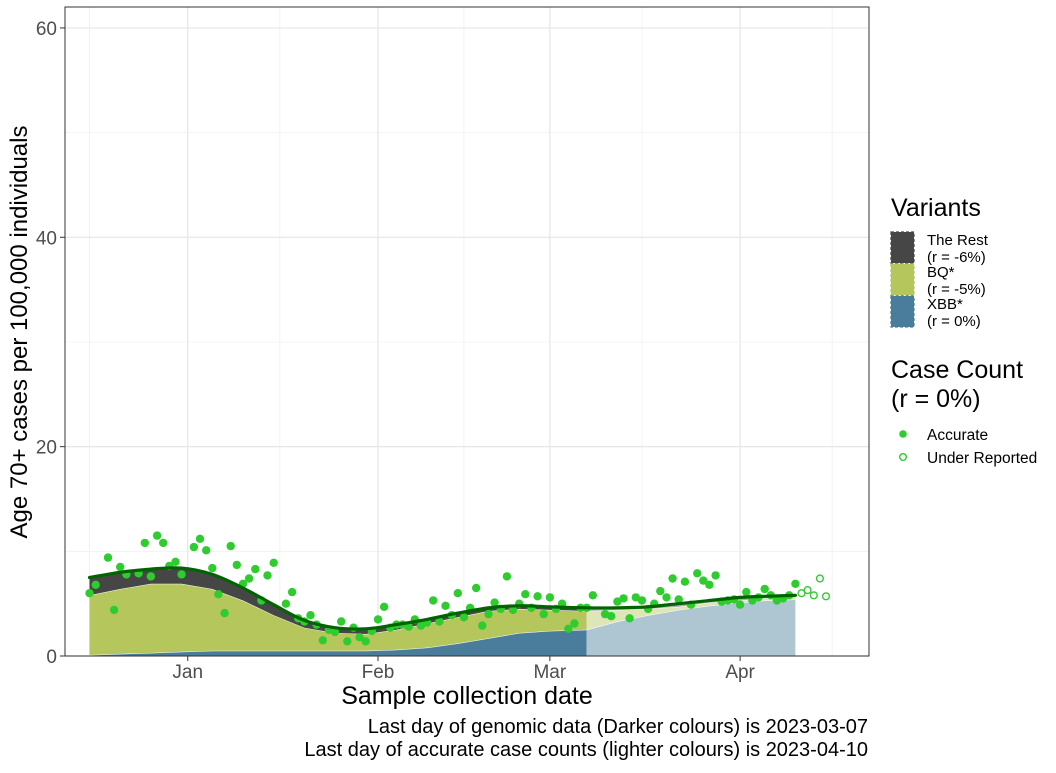  Describe the element at coordinates (464, 669) in the screenshot. I see `x-axis: Jan Feb Mar Apr` at that location.